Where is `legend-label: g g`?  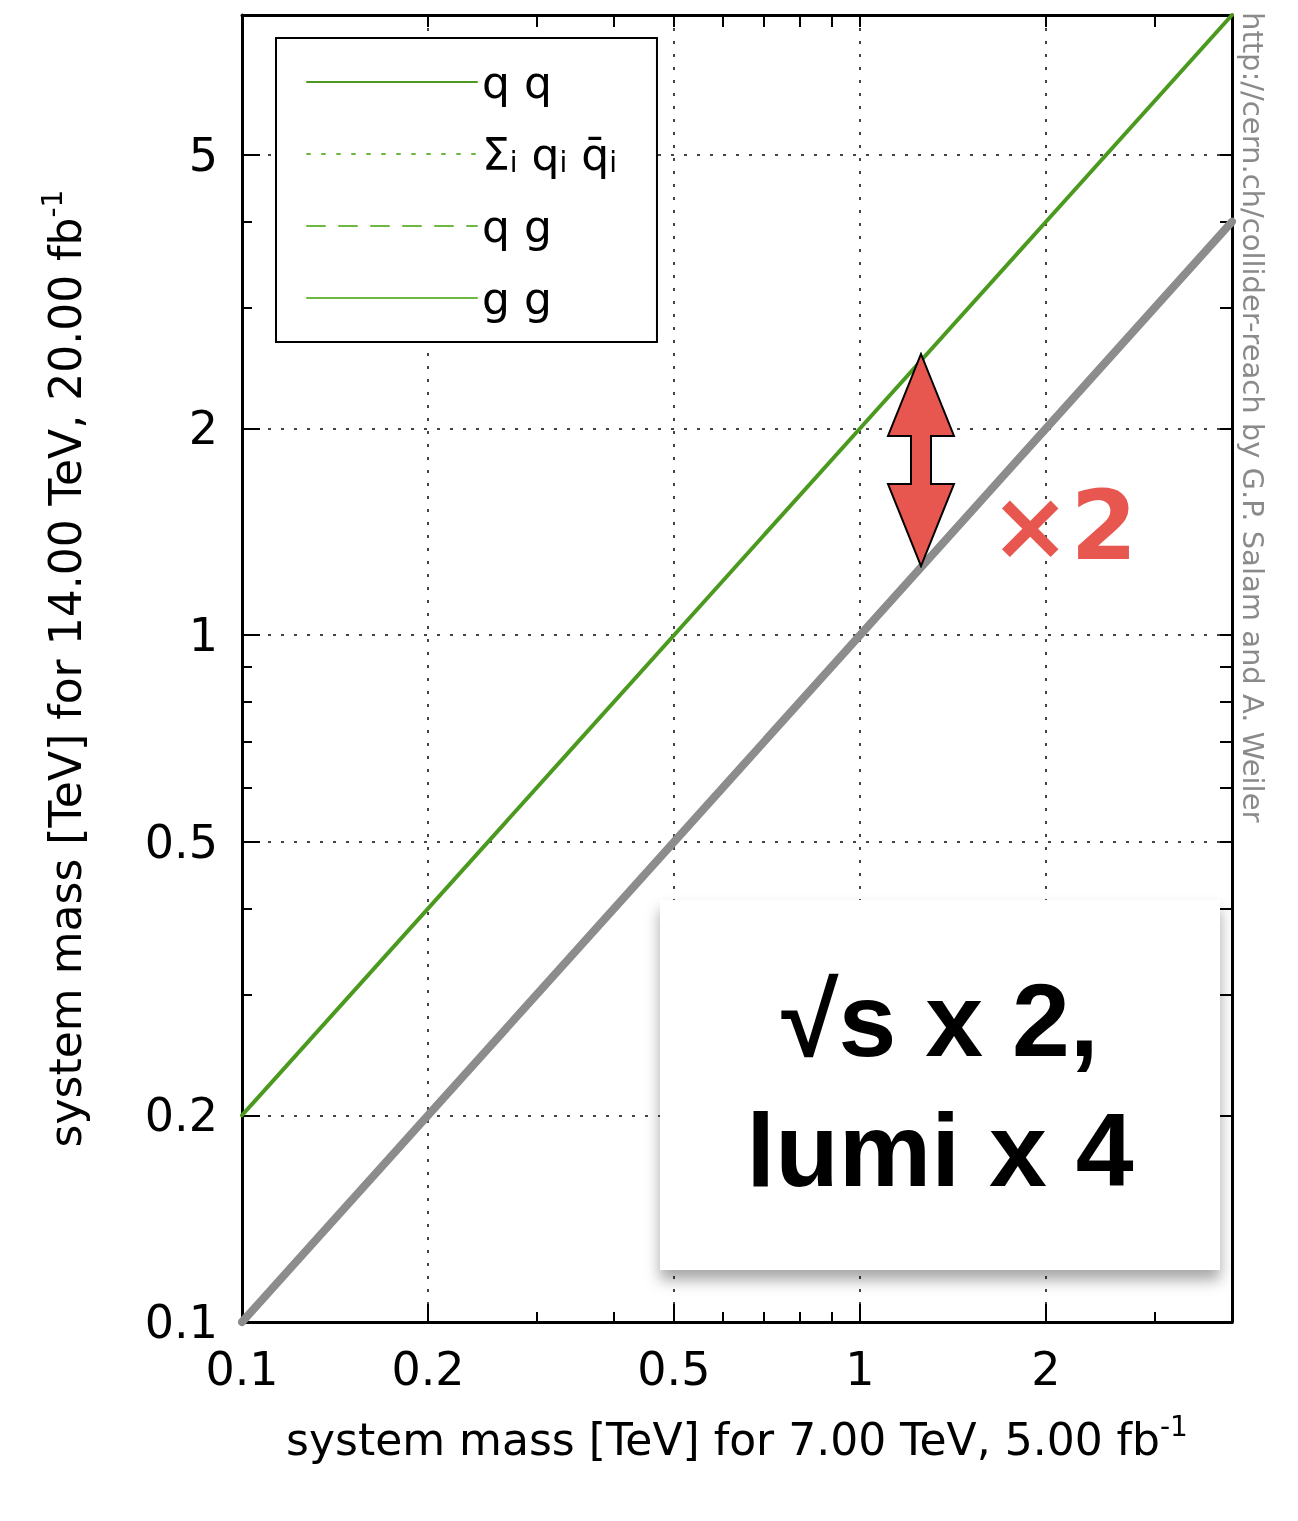 legend-label: g g is located at coordinates (517, 298).